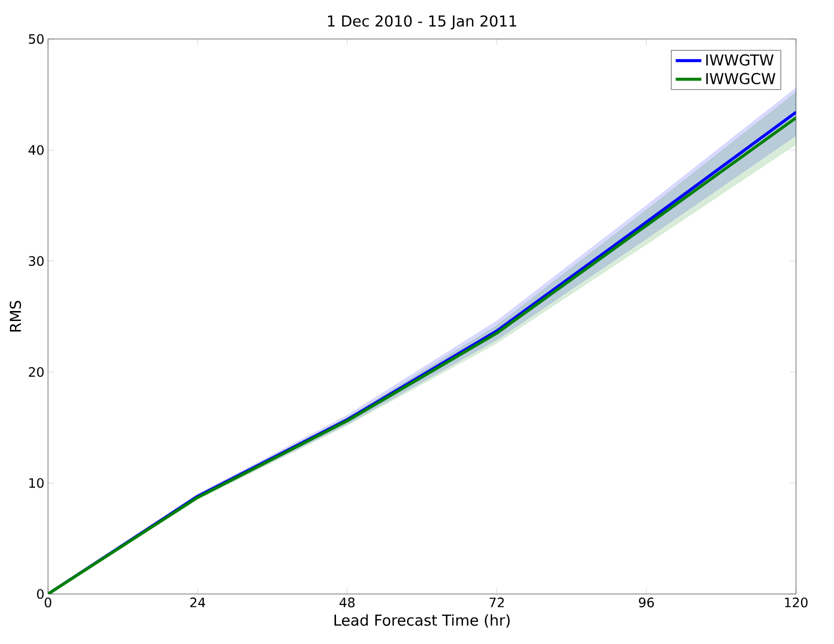 Image resolution: width=834 pixels, height=644 pixels. Describe the element at coordinates (36, 372) in the screenshot. I see `y-tick-label: 20` at that location.